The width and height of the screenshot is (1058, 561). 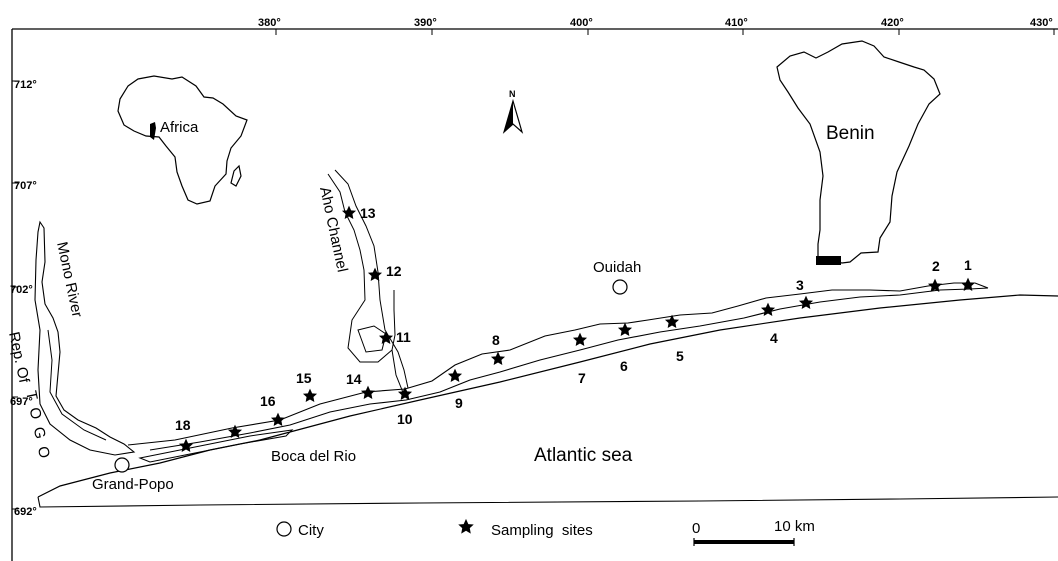 I want to click on x-axis-ticks: 380° 390° 400° 410° 420° 430°, so click(x=656, y=26).